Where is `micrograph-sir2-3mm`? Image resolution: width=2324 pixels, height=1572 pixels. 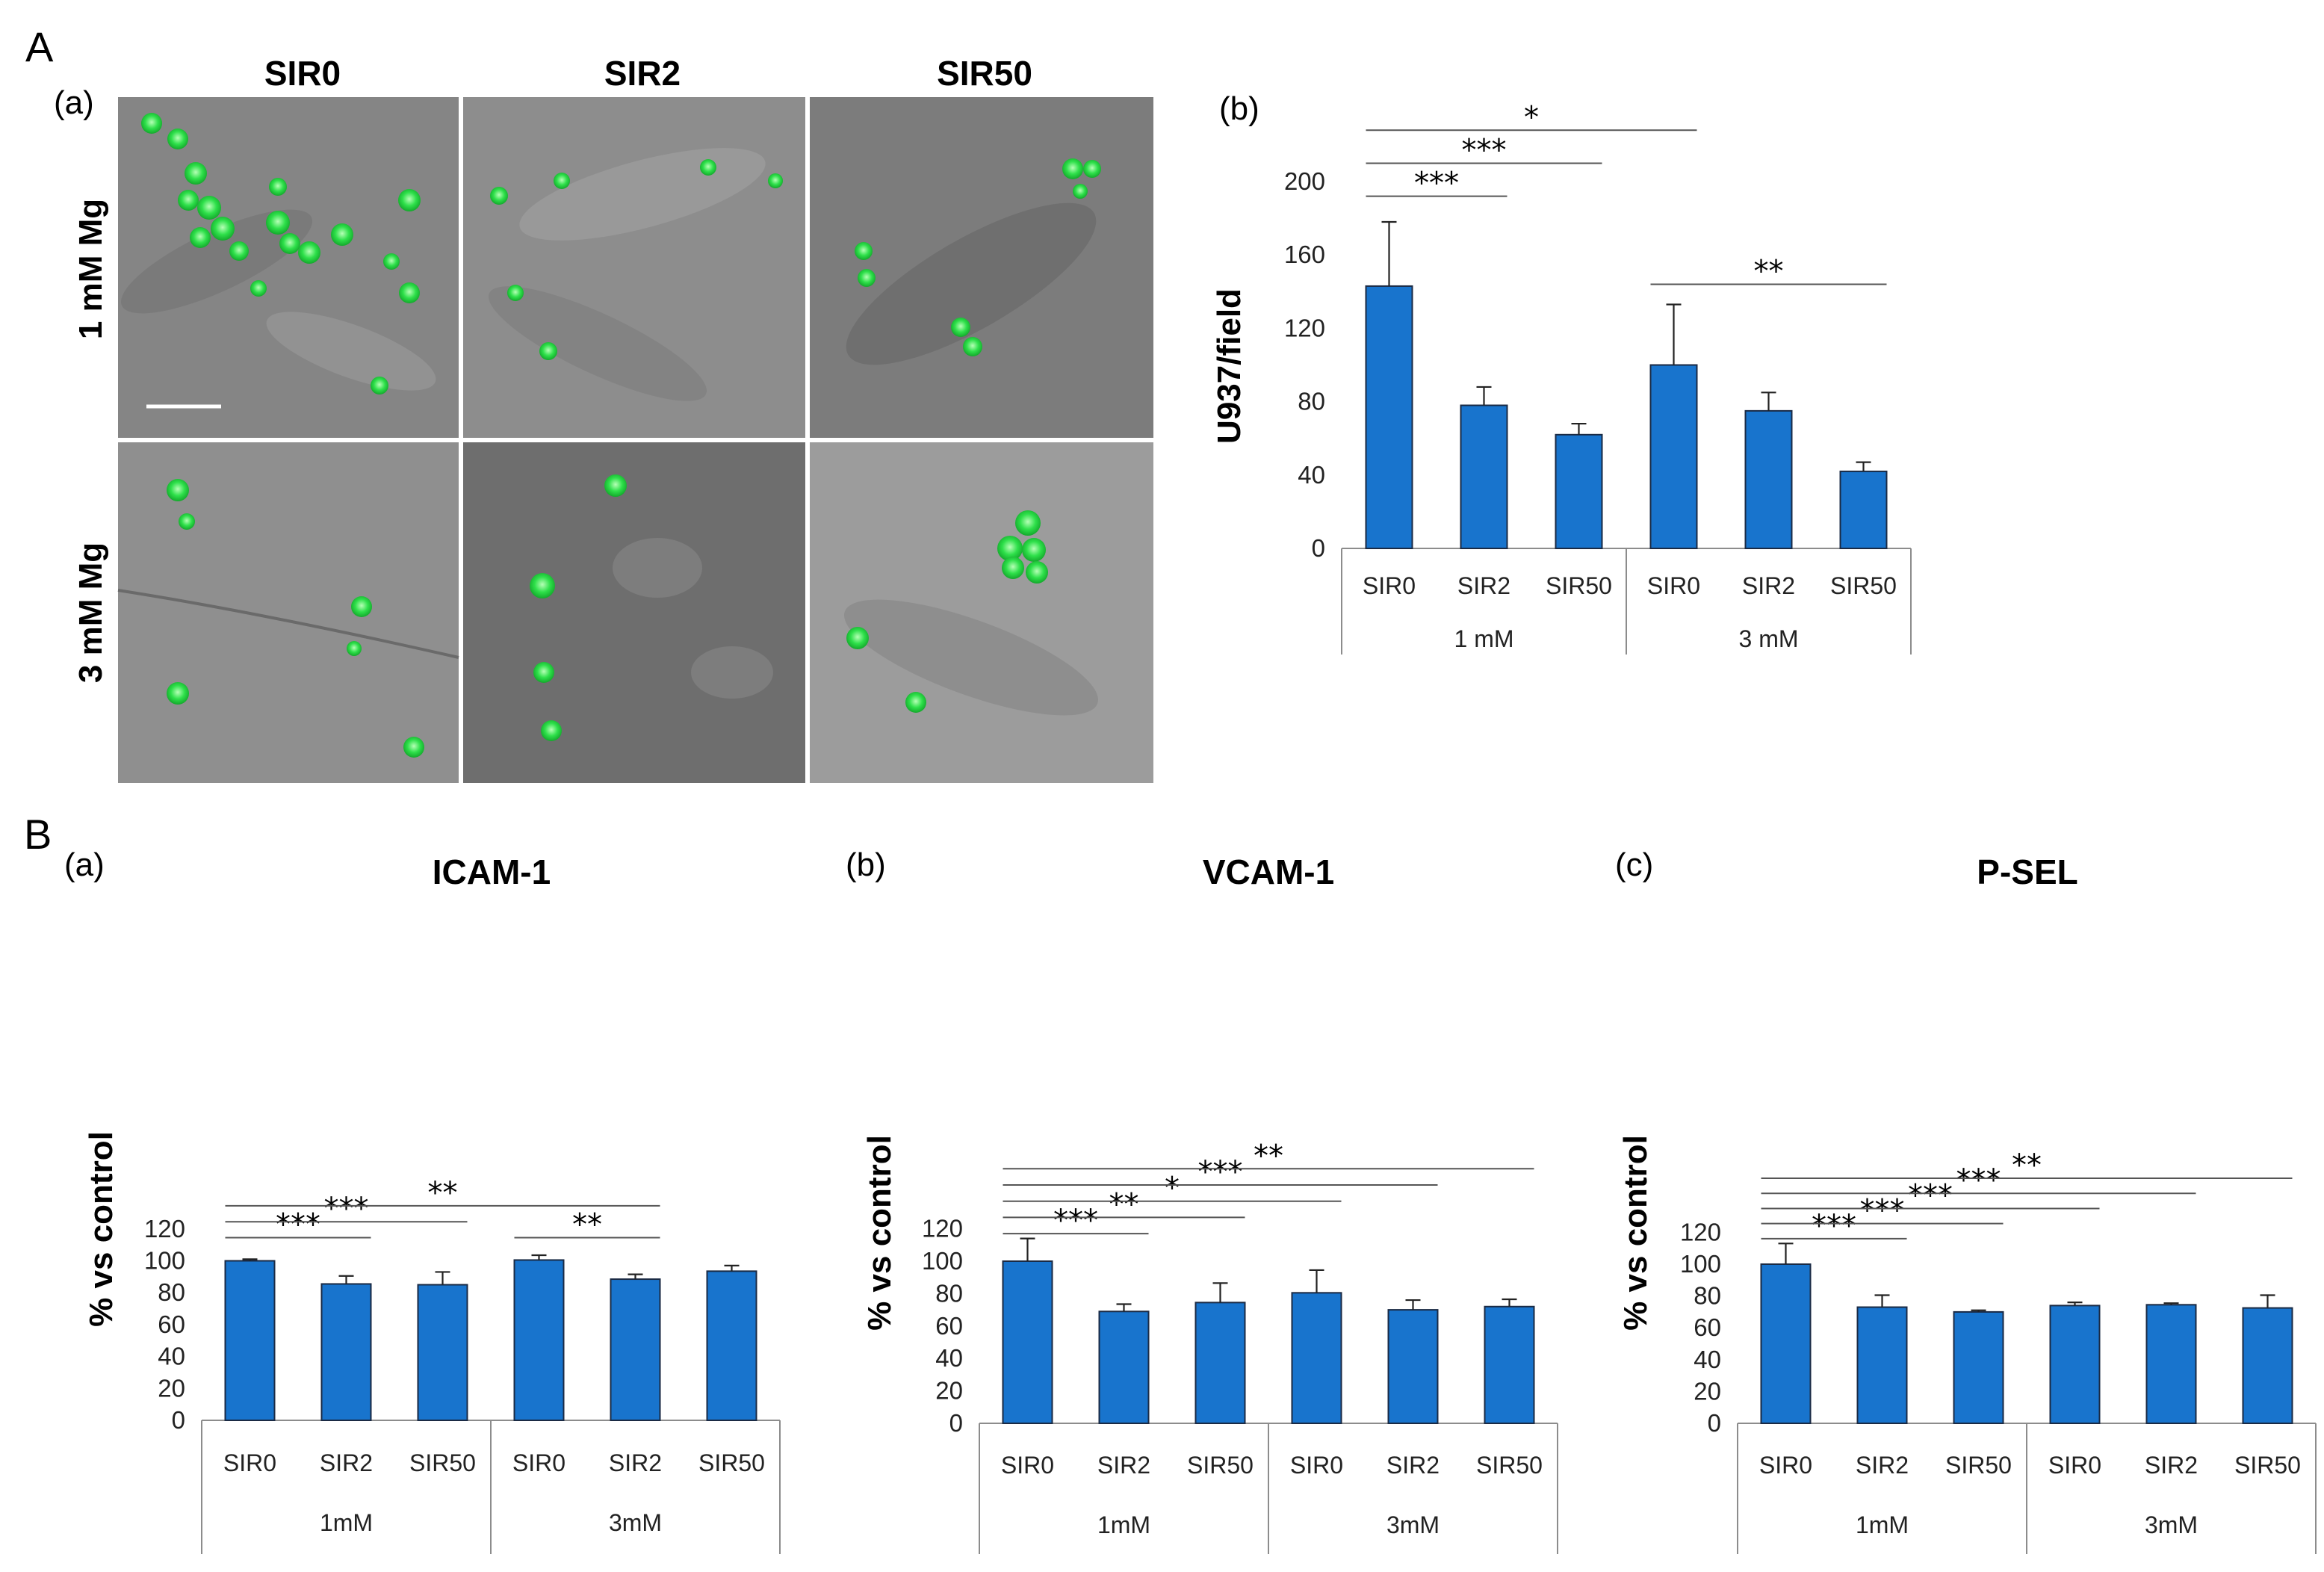
micrograph-sir2-3mm is located at coordinates (634, 613).